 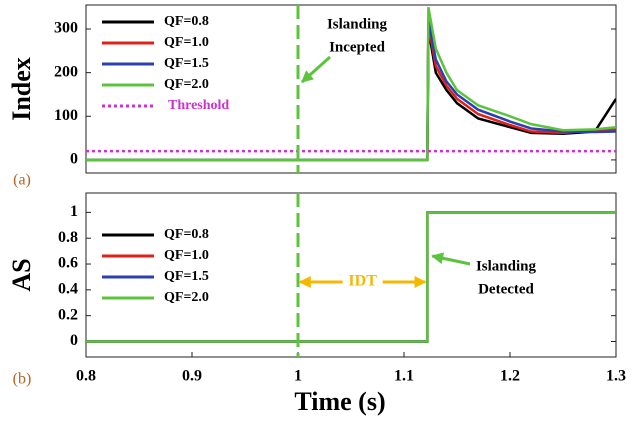 I want to click on panel-label: (b), so click(x=22, y=379).